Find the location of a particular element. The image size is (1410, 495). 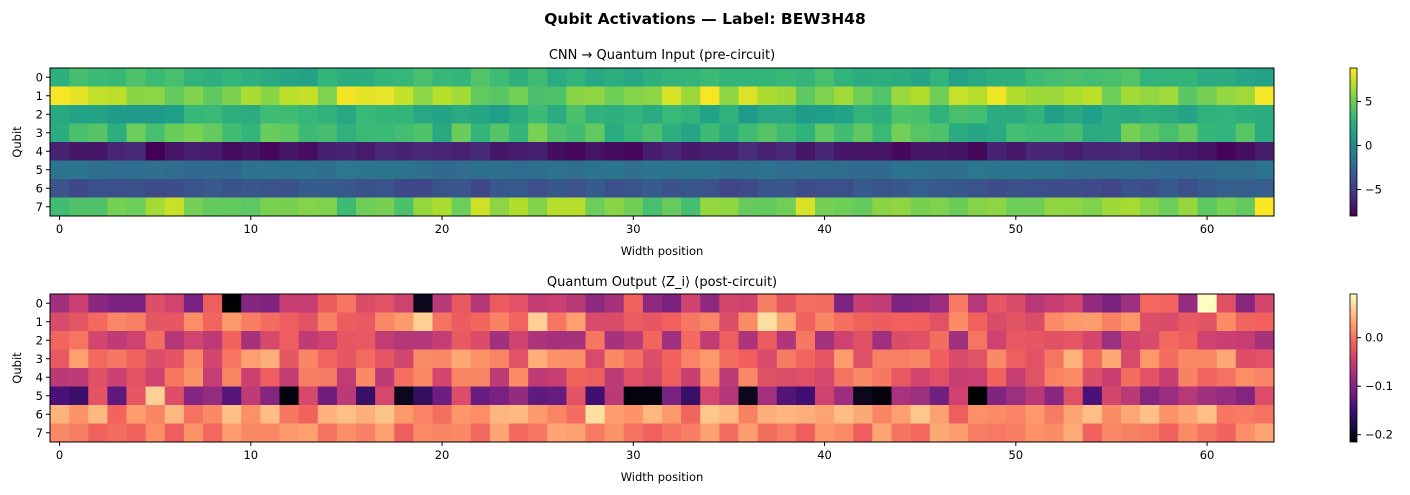

y-tick-label: 5 is located at coordinates (39, 170).